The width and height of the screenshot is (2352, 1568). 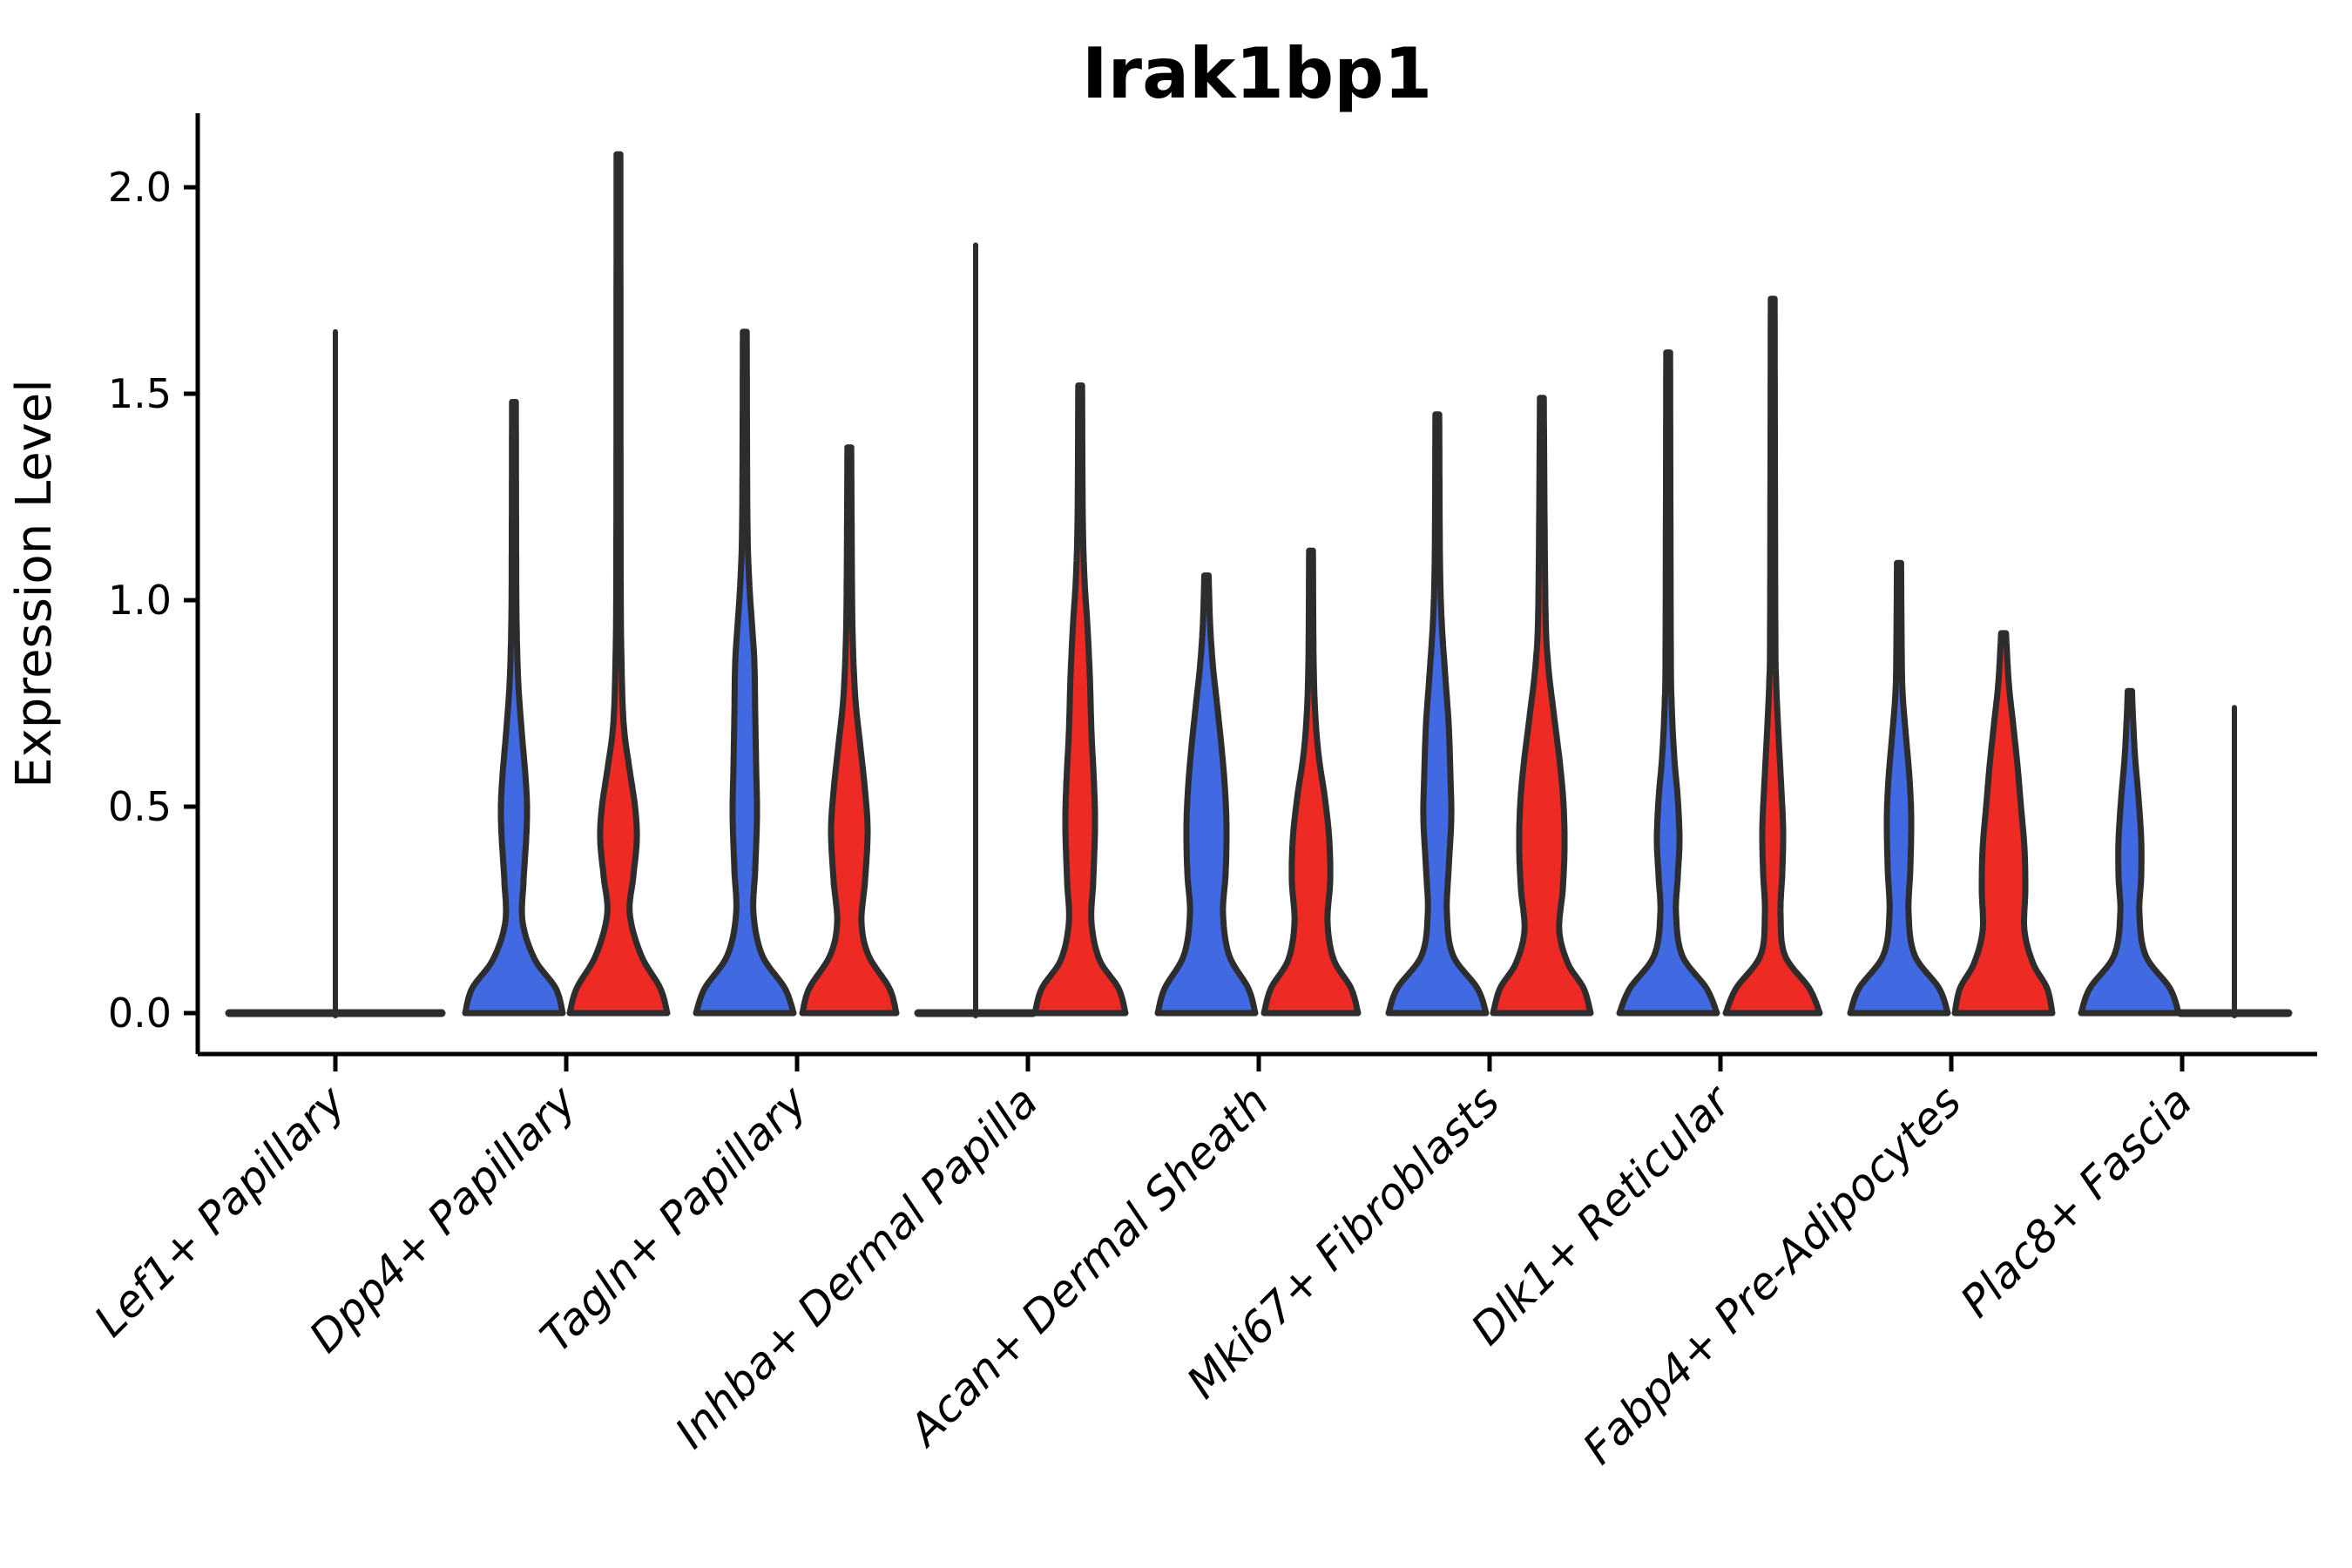 What do you see at coordinates (140, 1014) in the screenshot?
I see `y-tick-label-0.0: 0.0` at bounding box center [140, 1014].